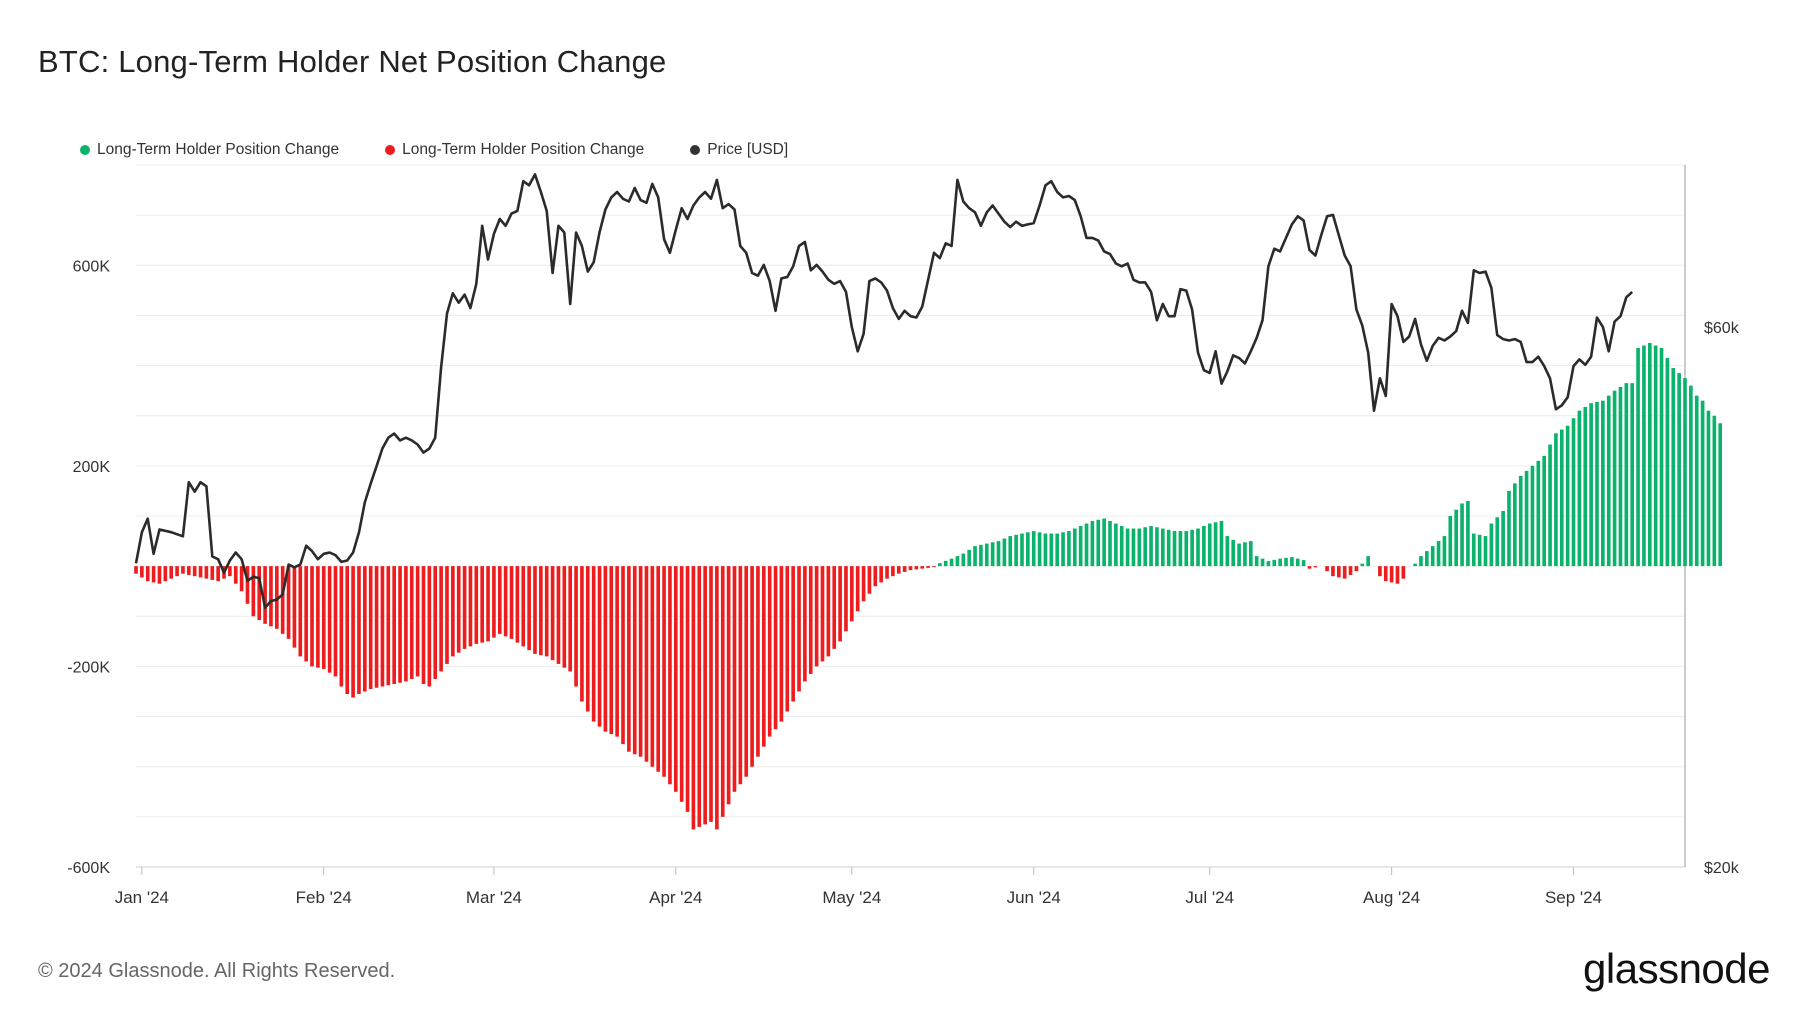 The image size is (1800, 1013). What do you see at coordinates (514, 150) in the screenshot?
I see `legend-item-red-bars: Long-Term Holder Position Change` at bounding box center [514, 150].